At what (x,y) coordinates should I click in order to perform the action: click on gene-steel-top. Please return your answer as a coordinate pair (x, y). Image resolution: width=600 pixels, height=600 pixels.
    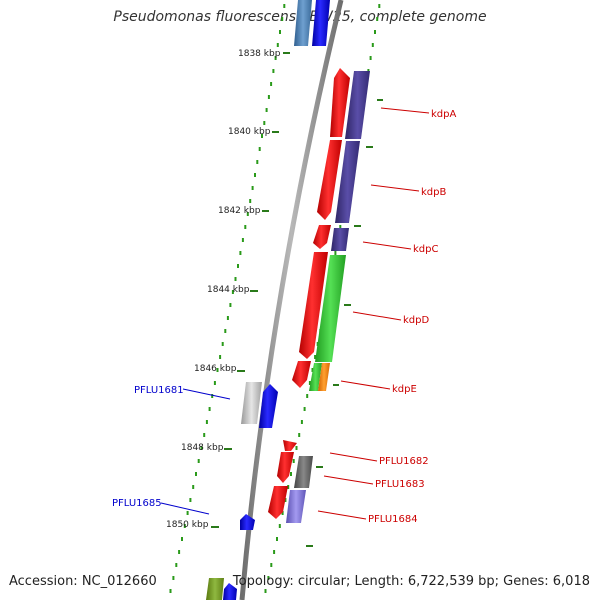
    Looking at the image, I should click on (303, 23).